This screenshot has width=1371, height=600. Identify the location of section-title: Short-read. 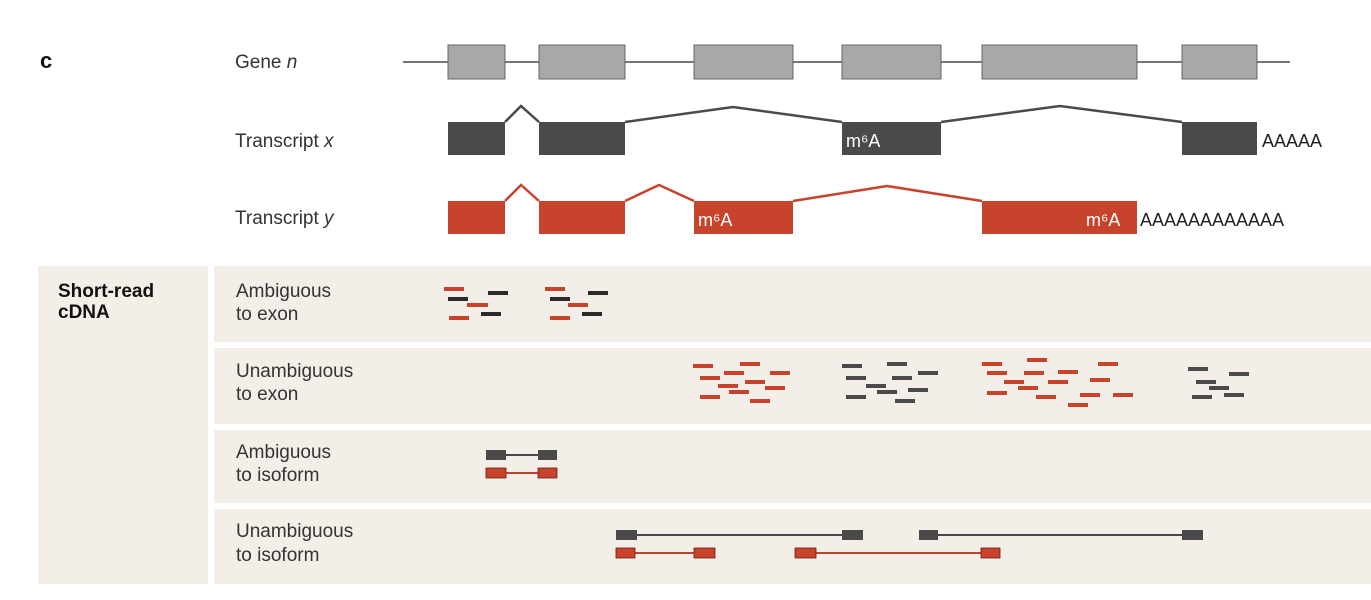
(106, 291).